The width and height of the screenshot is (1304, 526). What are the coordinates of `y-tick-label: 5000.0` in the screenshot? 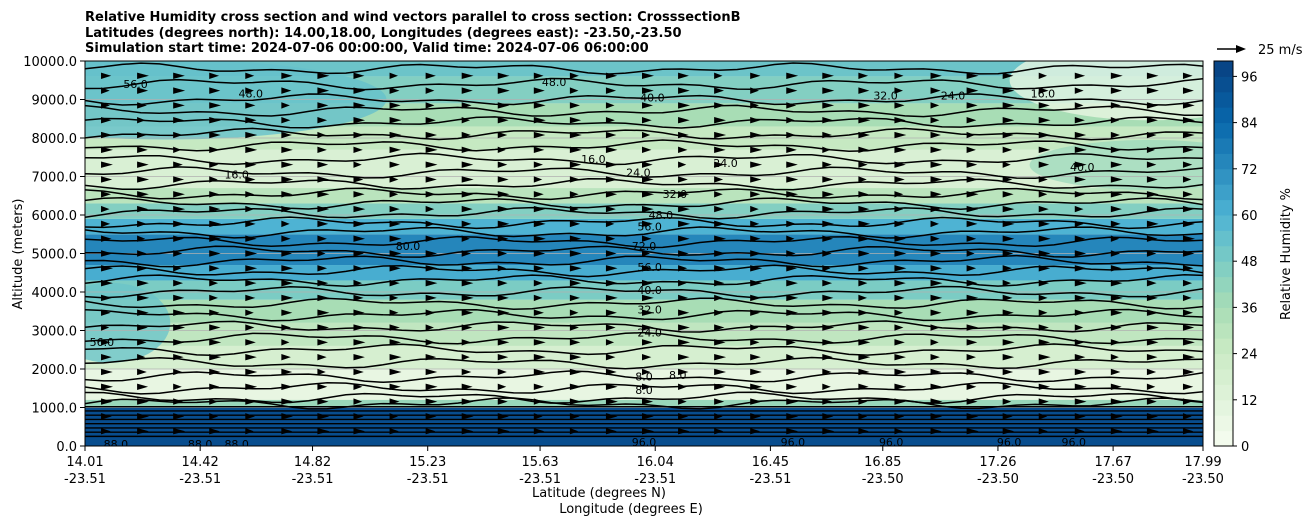 It's located at (55, 255).